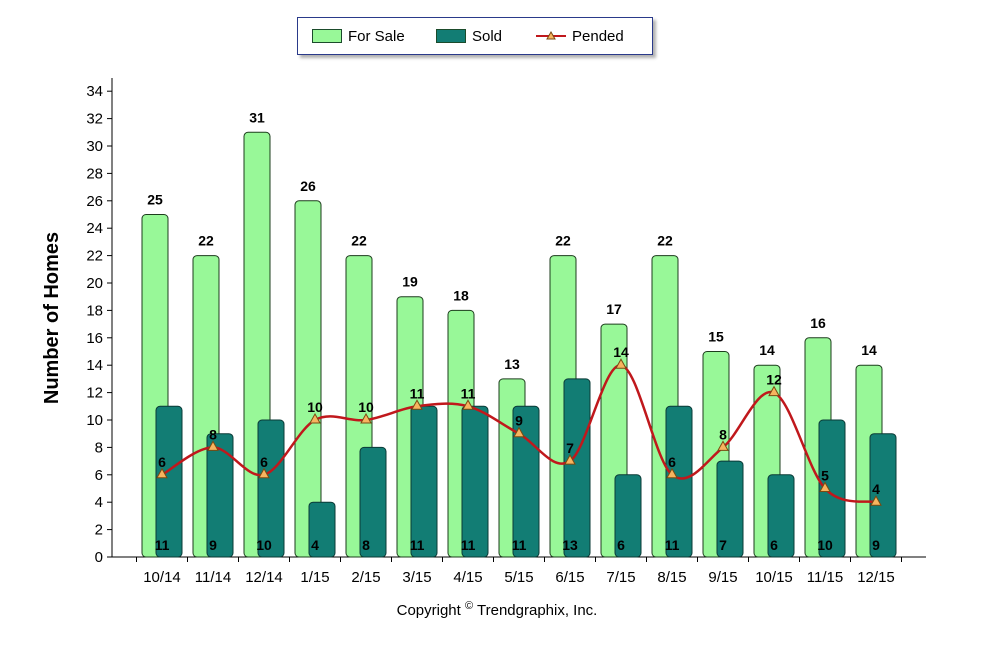  I want to click on data-label-pended: 7, so click(570, 448).